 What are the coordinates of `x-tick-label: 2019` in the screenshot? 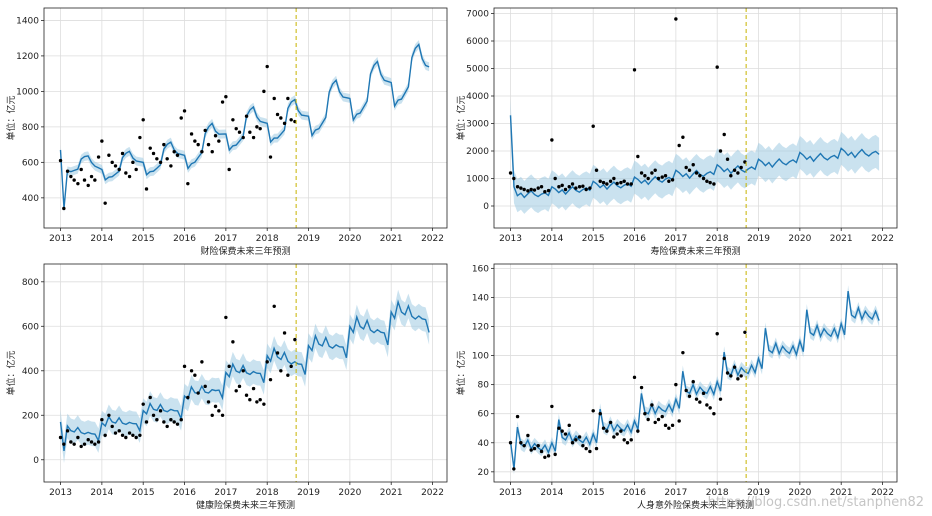 It's located at (758, 493).